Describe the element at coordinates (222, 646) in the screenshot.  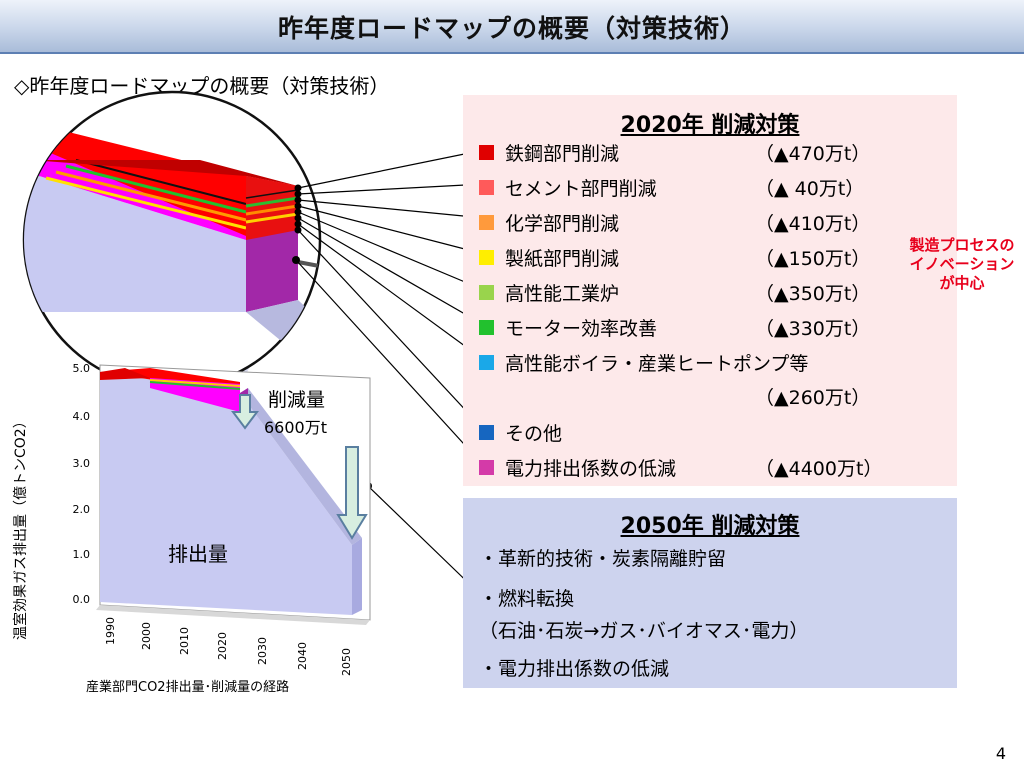
I see `x-tick-label: 2020` at that location.